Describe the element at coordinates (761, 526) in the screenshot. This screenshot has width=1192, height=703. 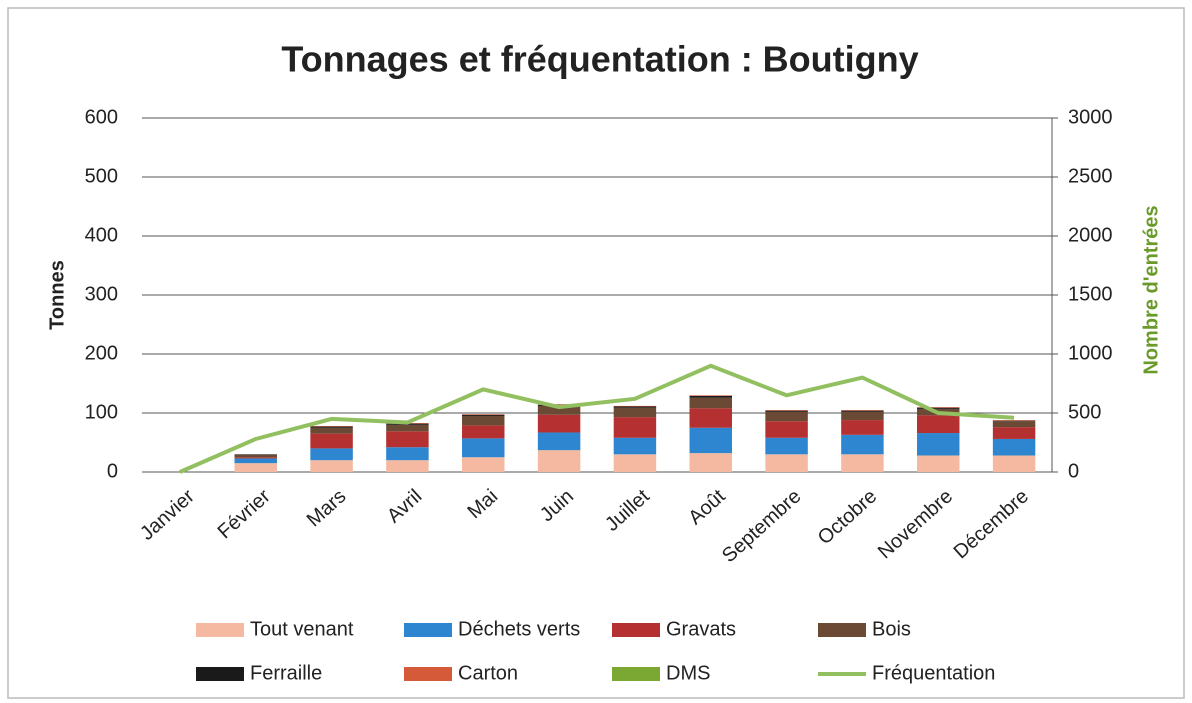
I see `x-tick-label: Septembre` at that location.